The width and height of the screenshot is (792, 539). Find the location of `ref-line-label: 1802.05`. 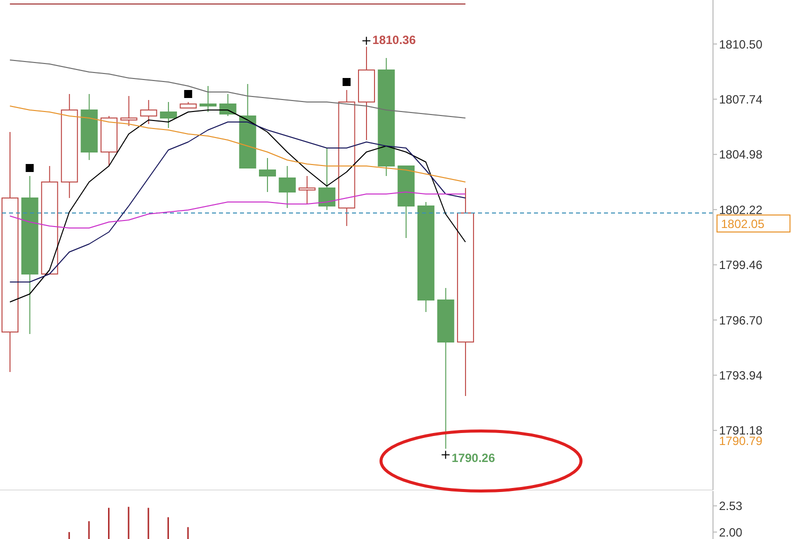

ref-line-label: 1802.05 is located at coordinates (743, 224).